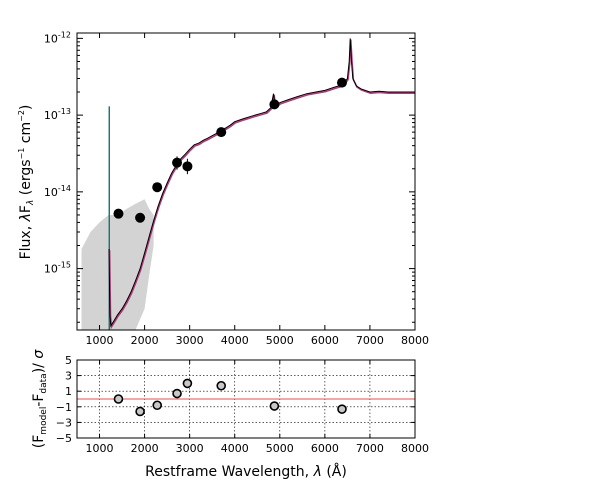  I want to click on residual-x-tick-label: 3000, so click(190, 448).